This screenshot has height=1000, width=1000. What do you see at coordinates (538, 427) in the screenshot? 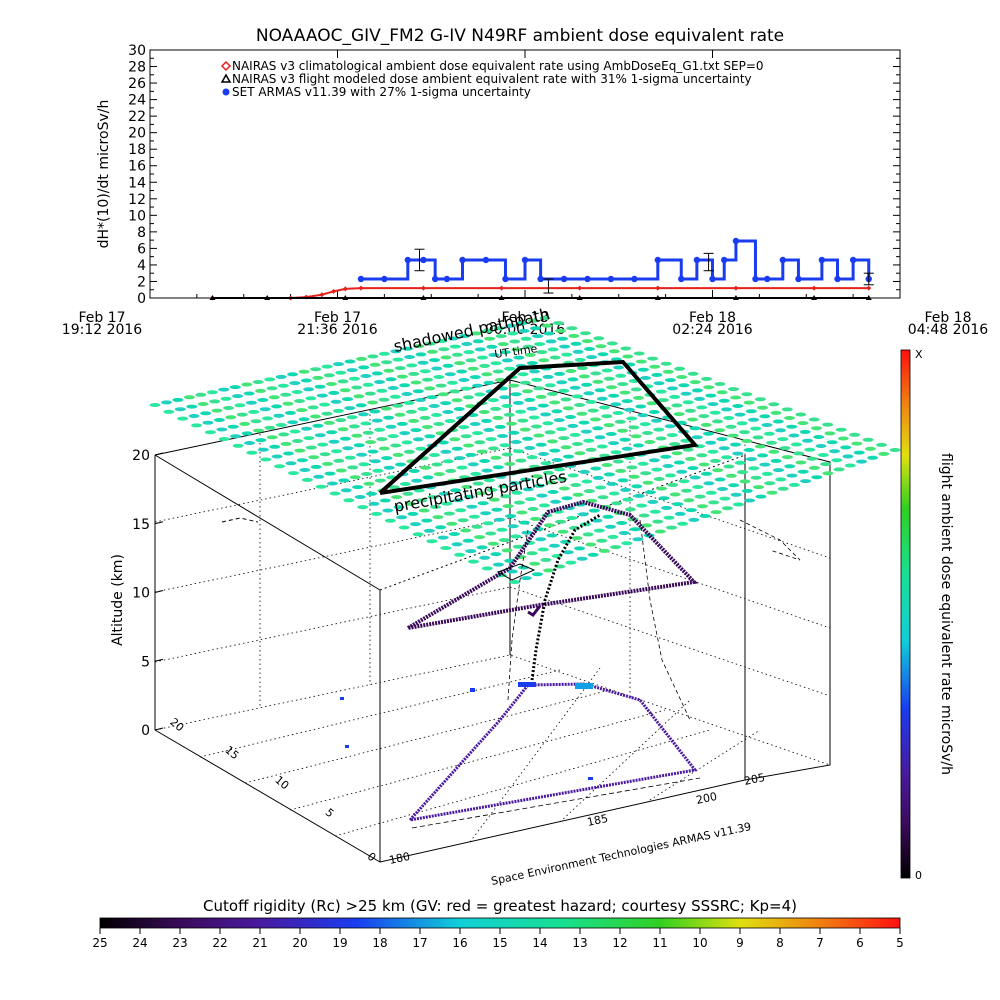
I see `shadowed-path-track` at bounding box center [538, 427].